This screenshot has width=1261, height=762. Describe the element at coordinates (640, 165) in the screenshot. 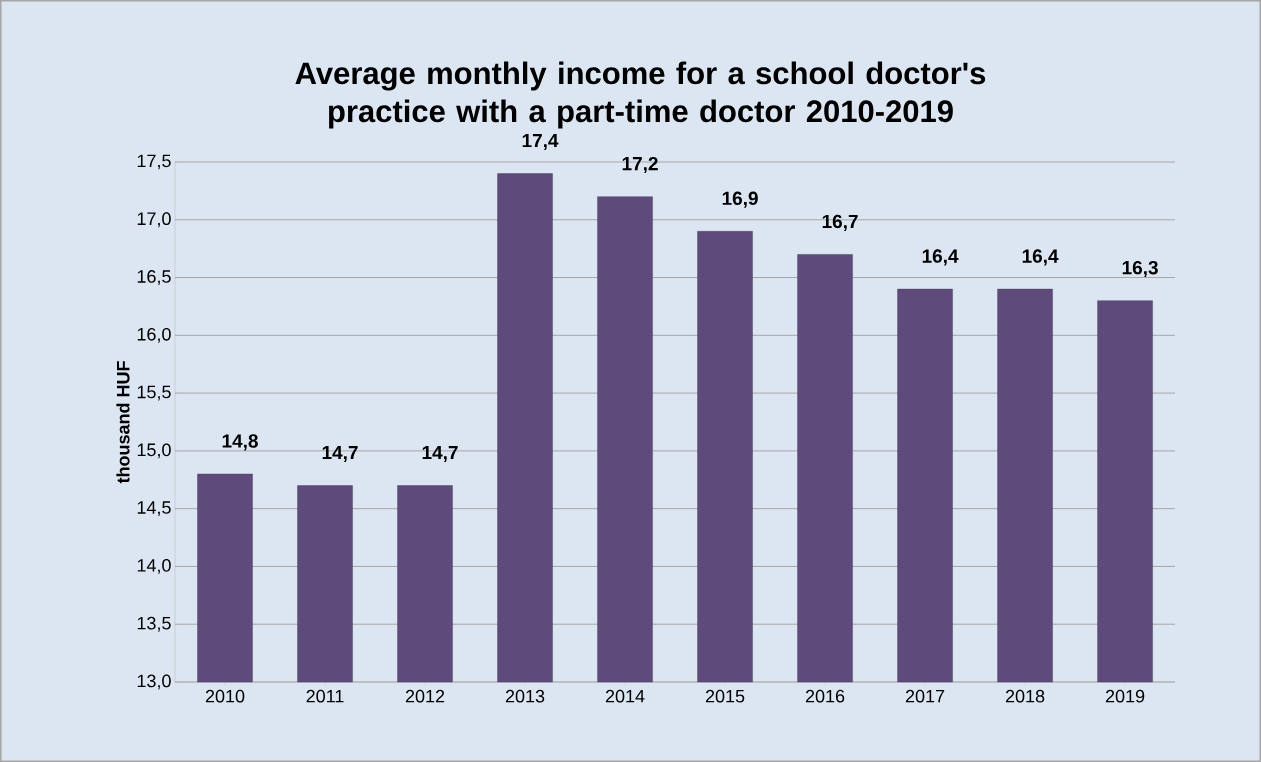

I see `data-label: 17,2` at that location.